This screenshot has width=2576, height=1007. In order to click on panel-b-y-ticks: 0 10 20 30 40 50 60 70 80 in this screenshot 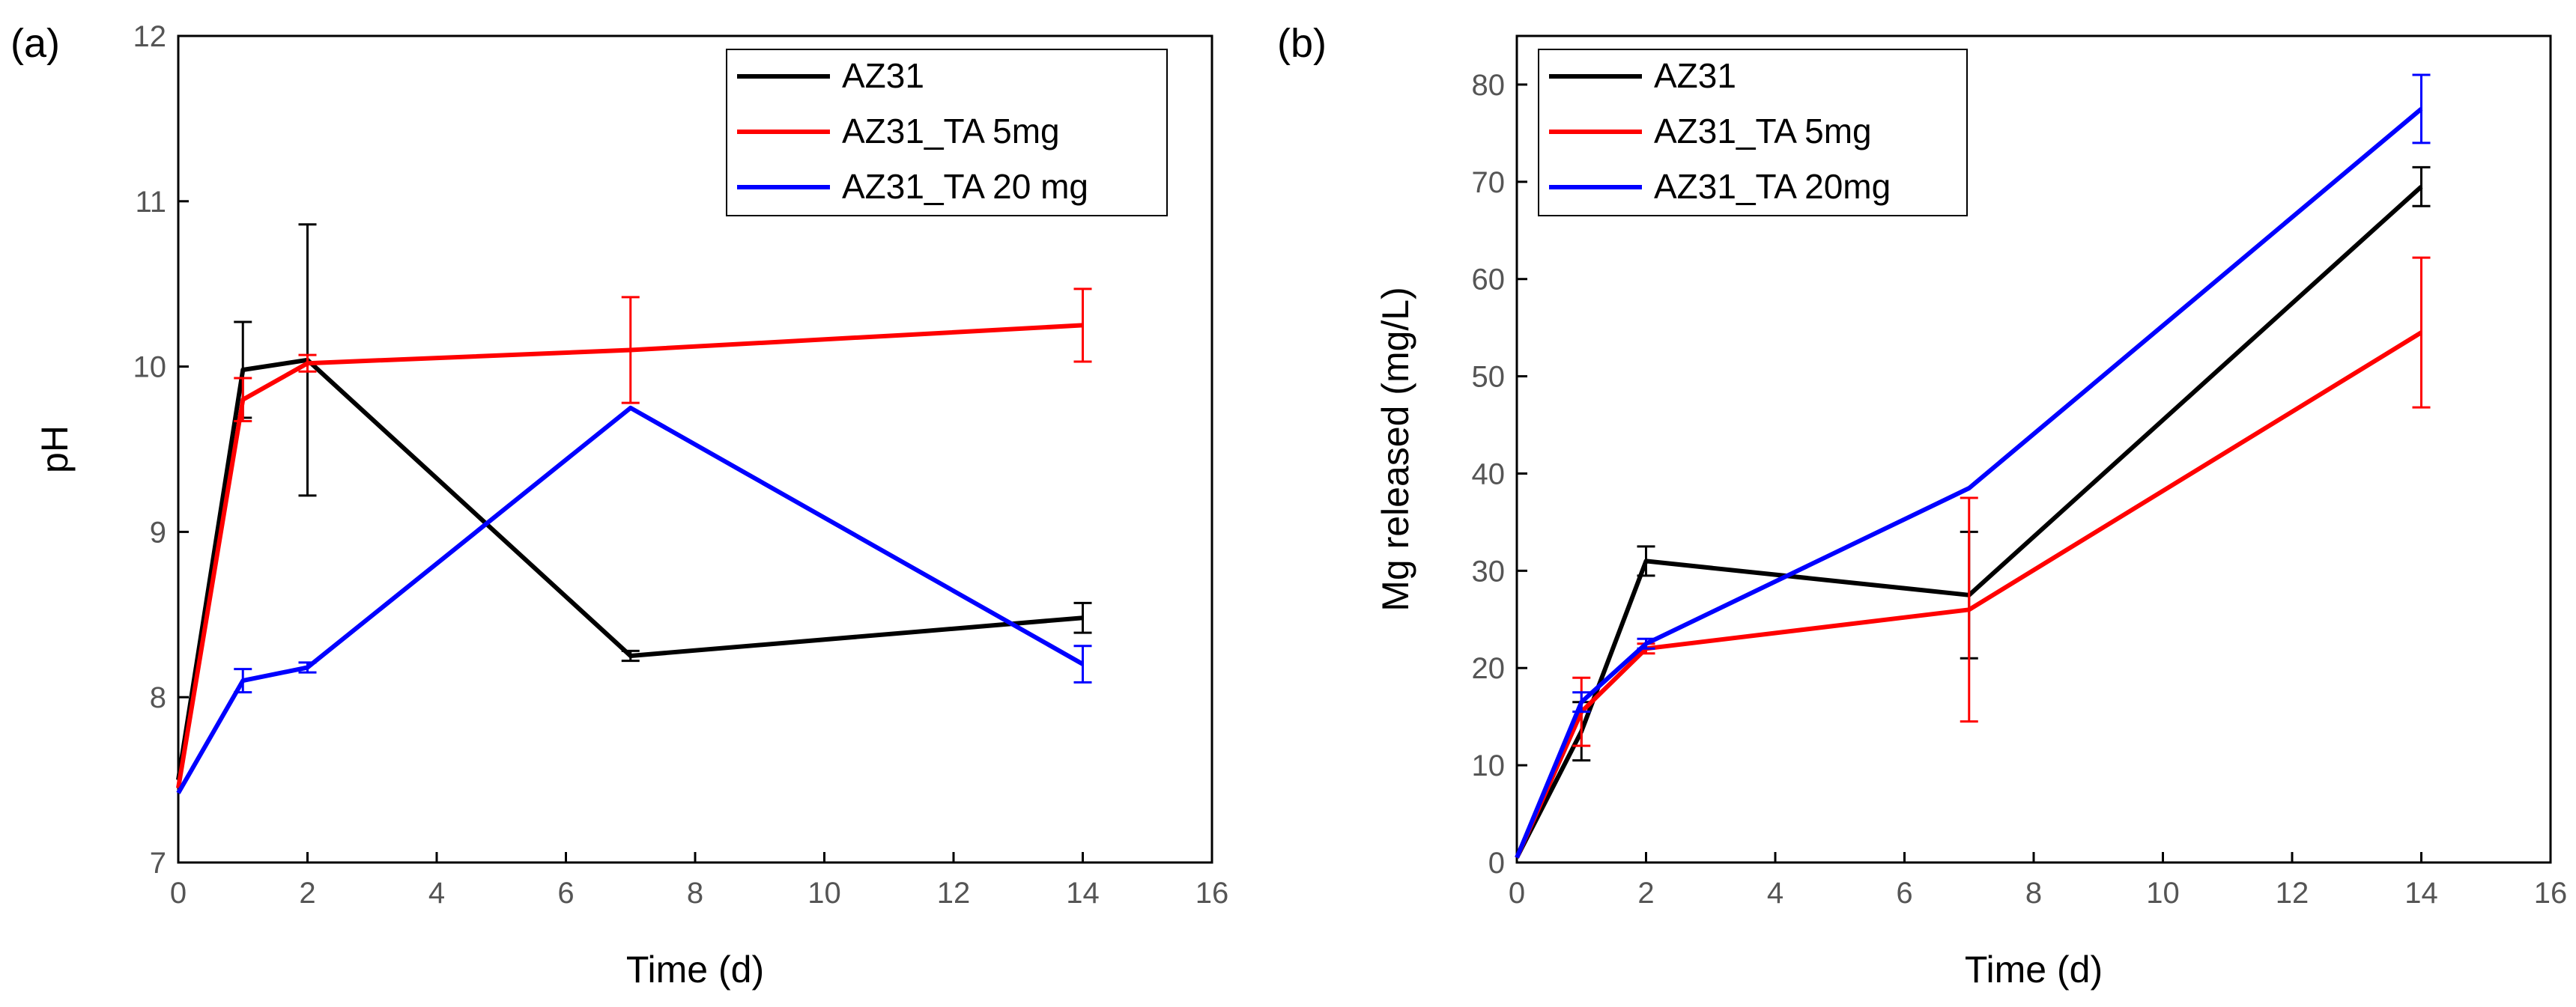, I will do `click(1499, 475)`.